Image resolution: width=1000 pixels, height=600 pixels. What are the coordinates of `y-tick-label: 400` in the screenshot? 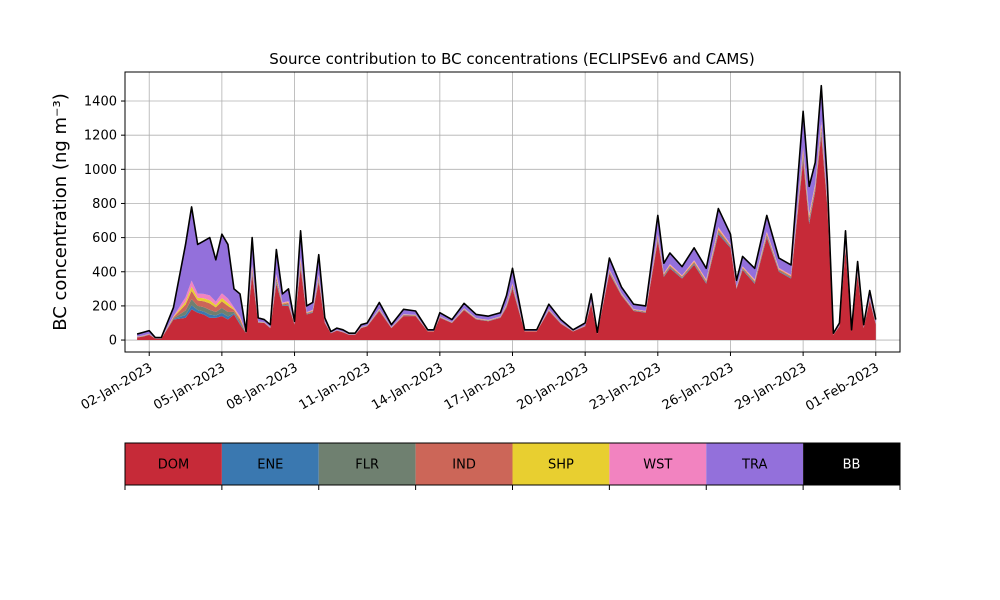 It's located at (104, 272).